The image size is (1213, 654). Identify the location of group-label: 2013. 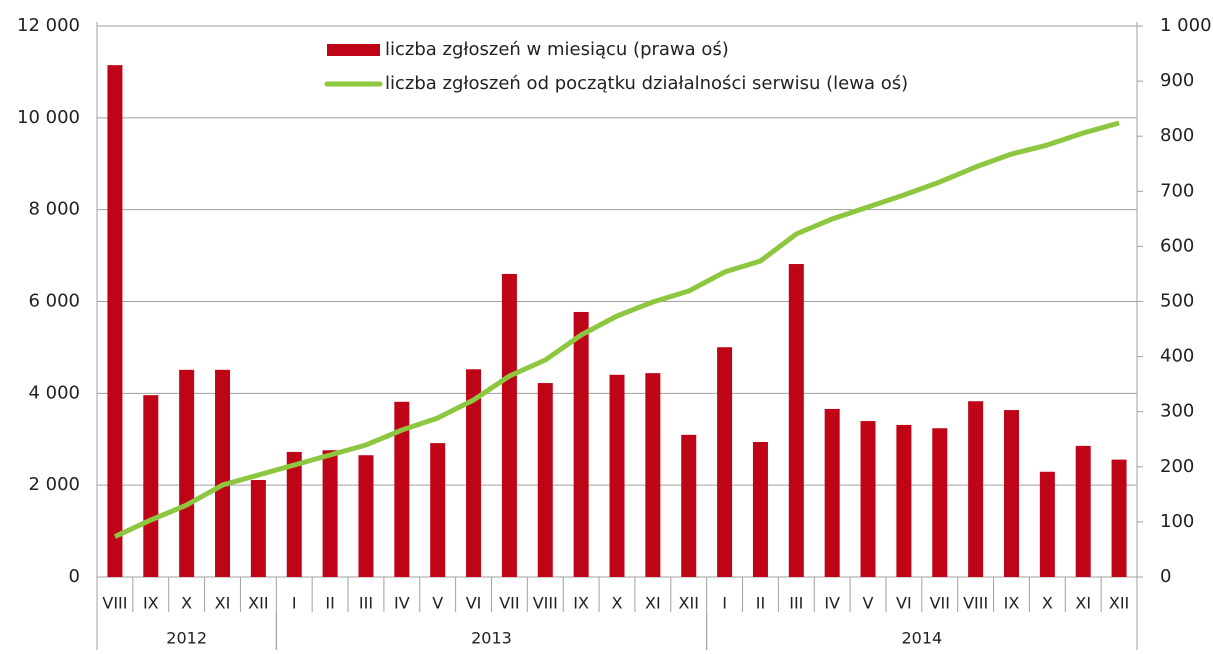
(491, 638).